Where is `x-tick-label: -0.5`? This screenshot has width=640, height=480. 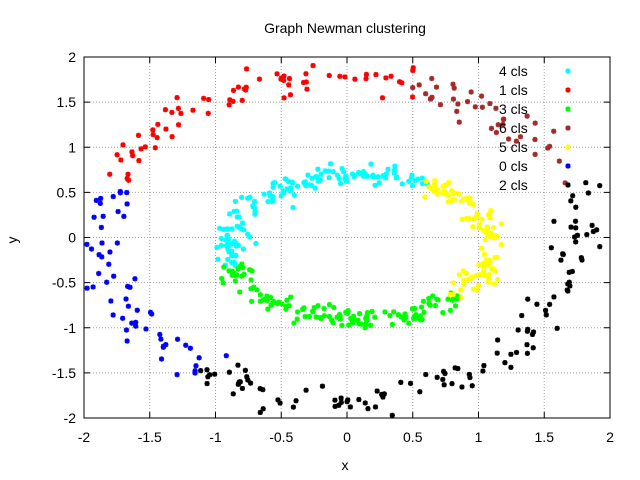 x-tick-label: -0.5 is located at coordinates (281, 437).